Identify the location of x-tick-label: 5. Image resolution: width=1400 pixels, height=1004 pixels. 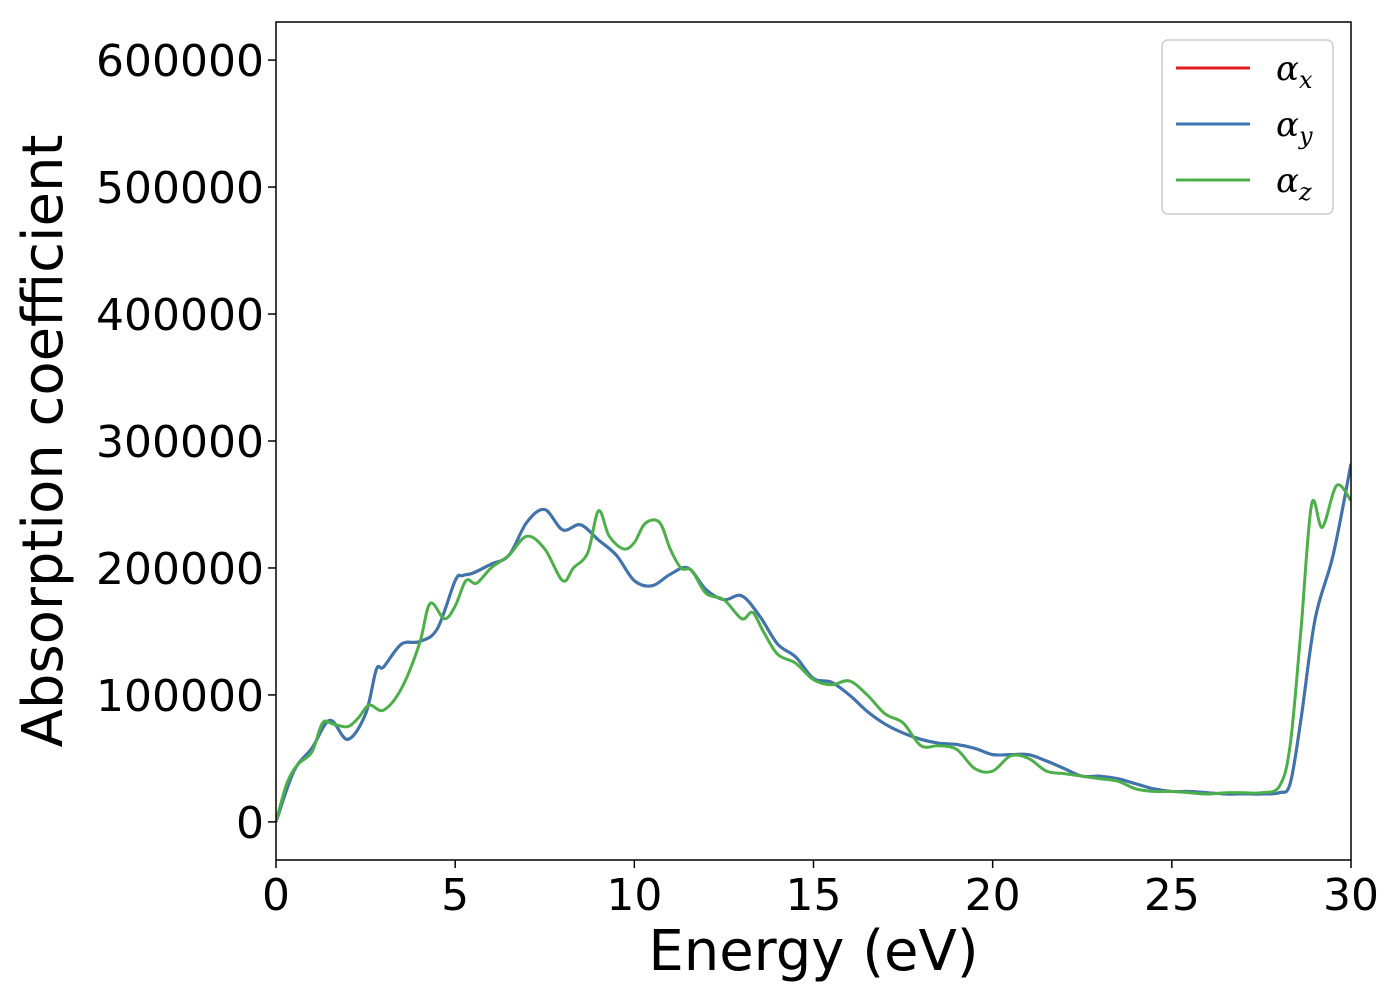
(455, 895).